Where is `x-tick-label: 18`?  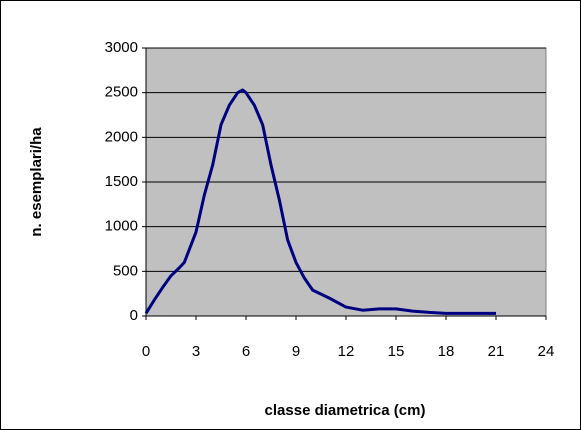
x-tick-label: 18 is located at coordinates (446, 351).